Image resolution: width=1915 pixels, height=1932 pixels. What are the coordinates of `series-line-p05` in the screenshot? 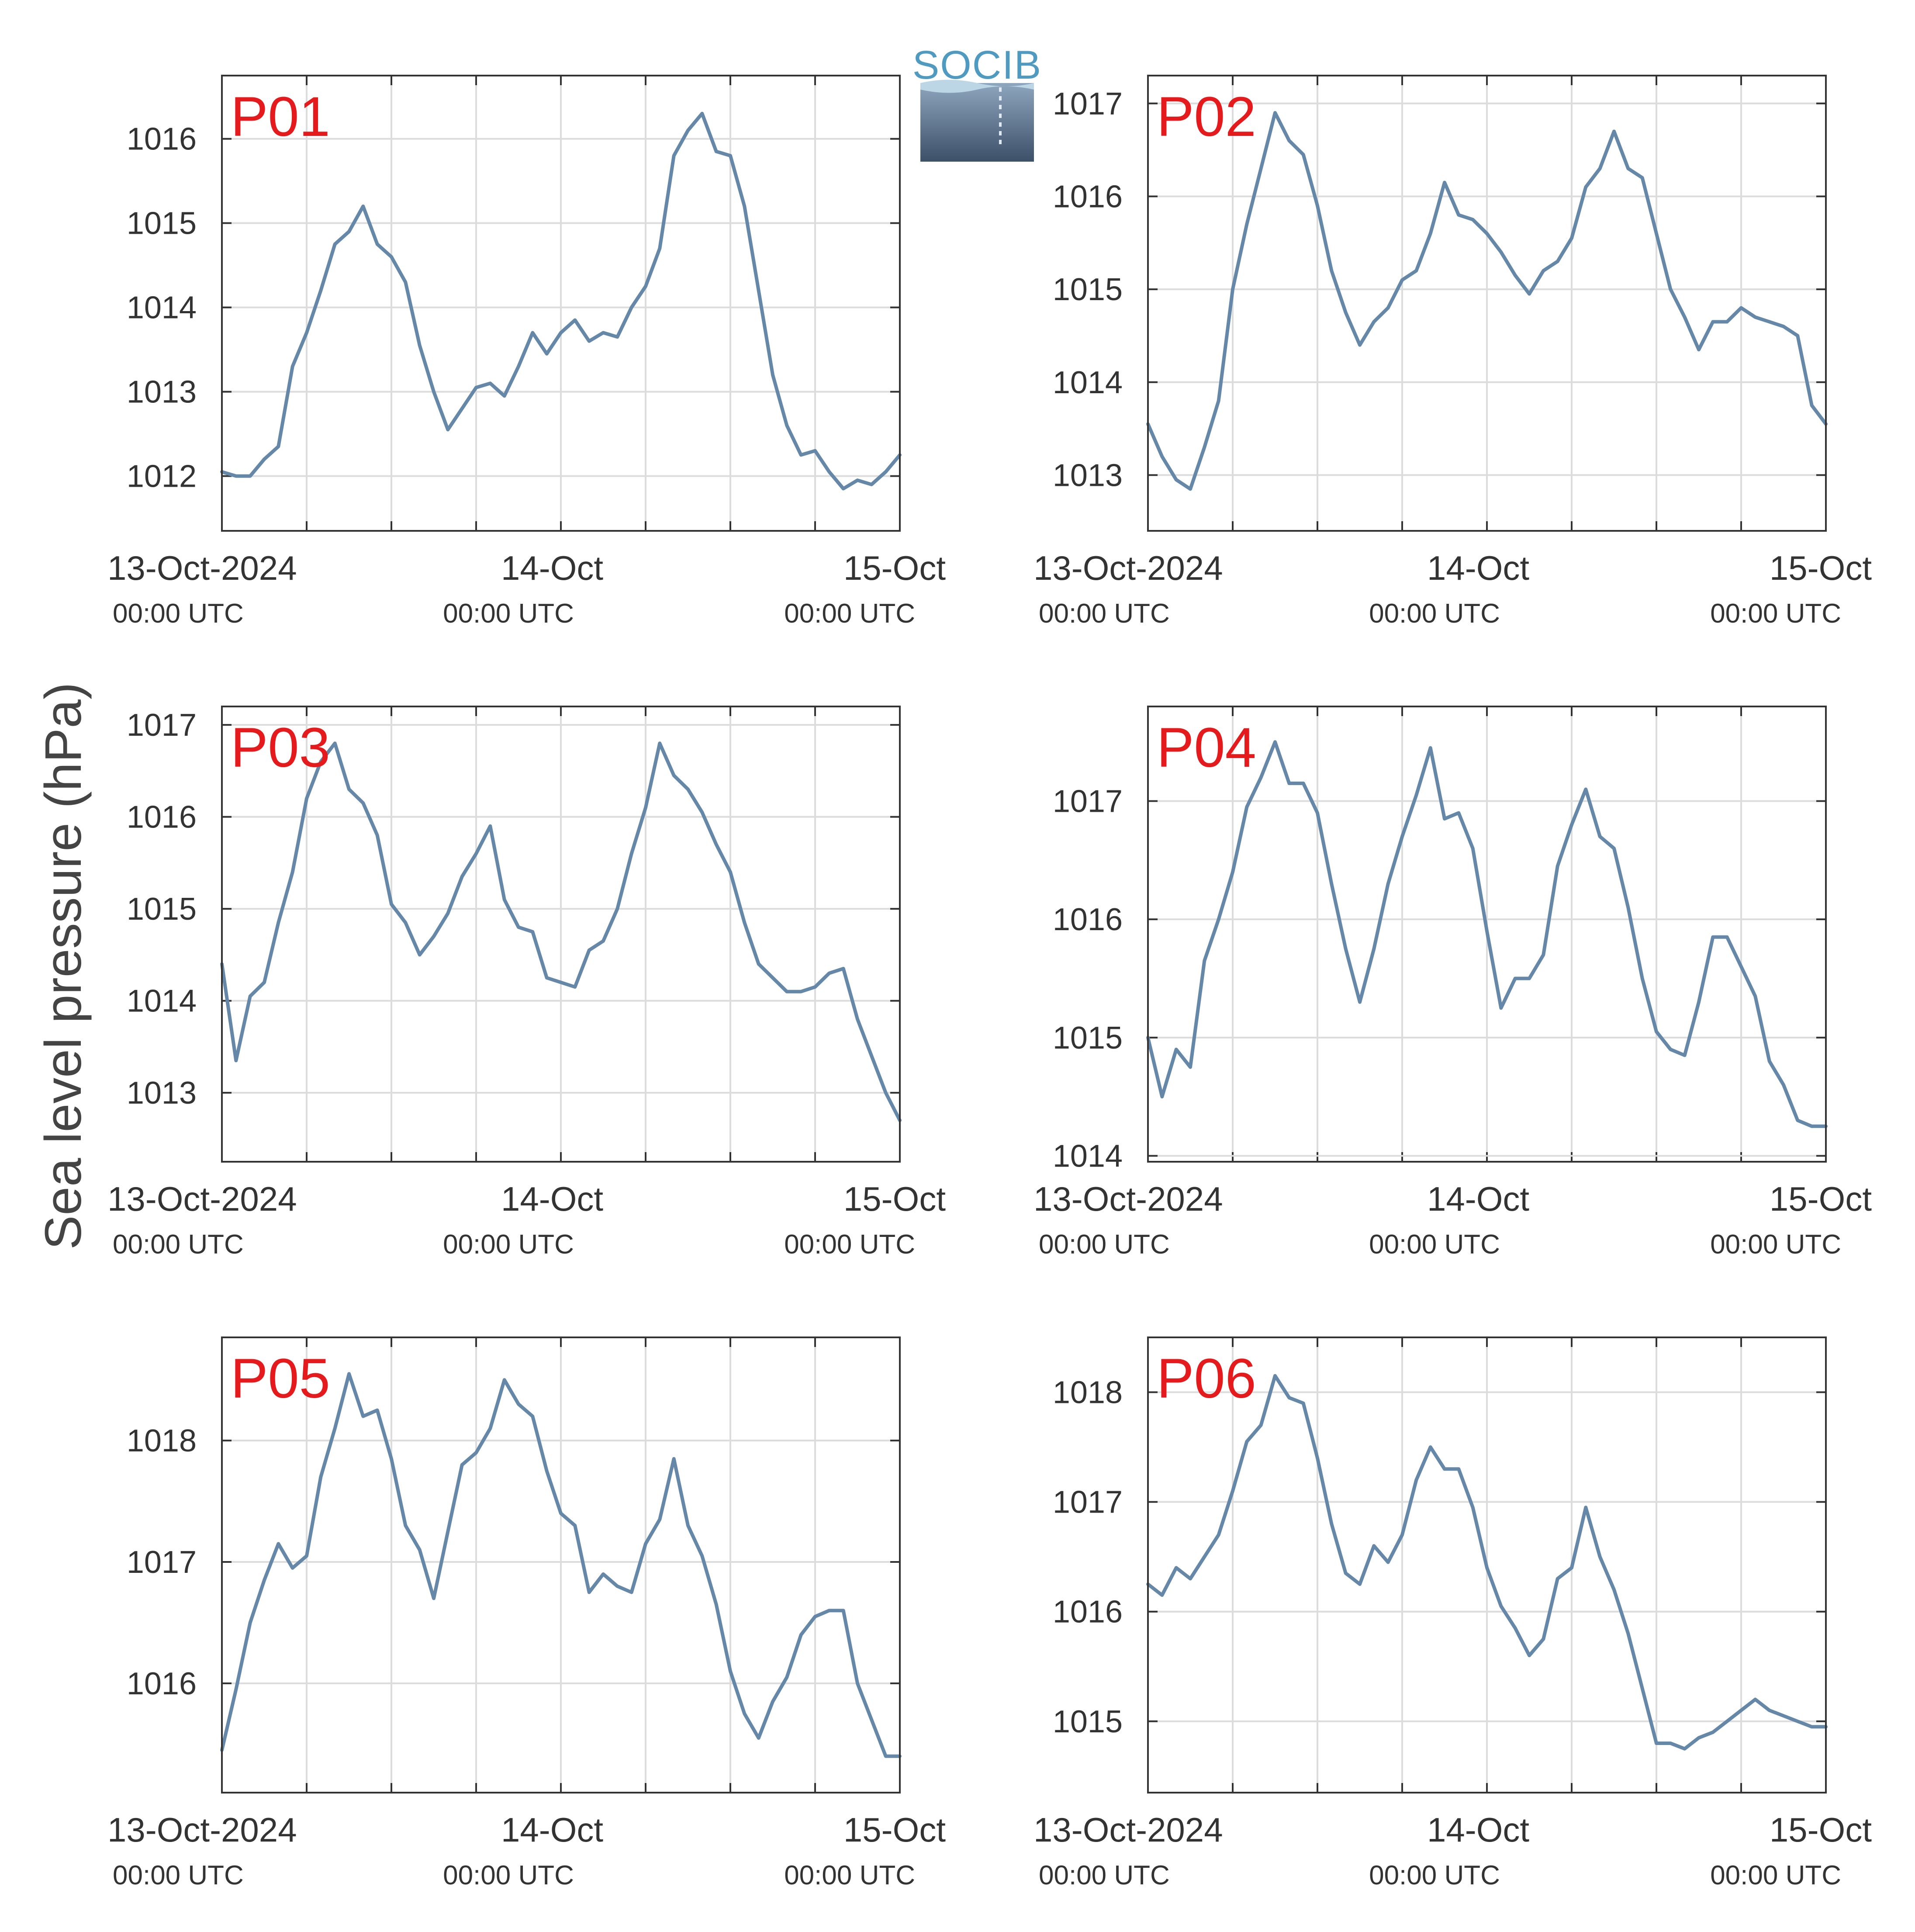 It's located at (561, 1565).